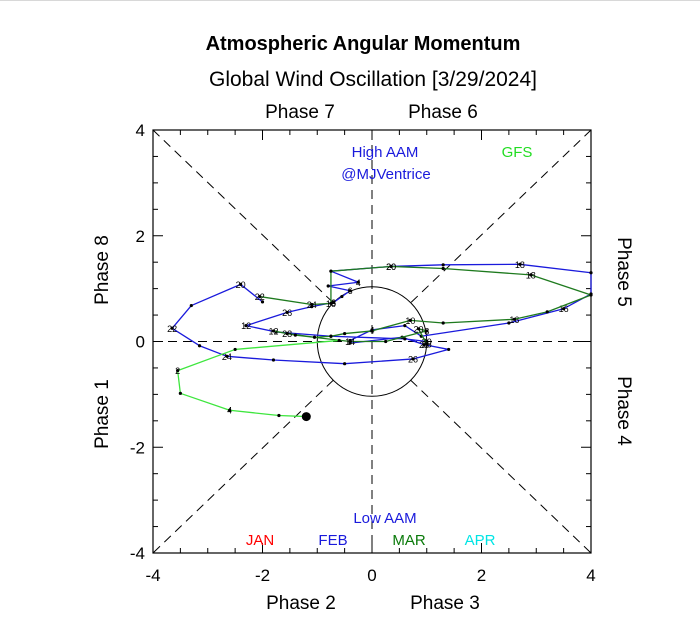 This screenshot has height=621, width=700. I want to click on diagonal-line-lower-right, so click(501, 466).